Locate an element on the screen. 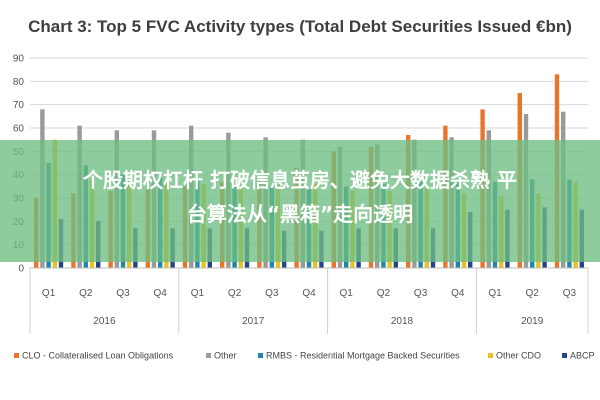 The width and height of the screenshot is (600, 400). year-label: 2016 is located at coordinates (104, 321).